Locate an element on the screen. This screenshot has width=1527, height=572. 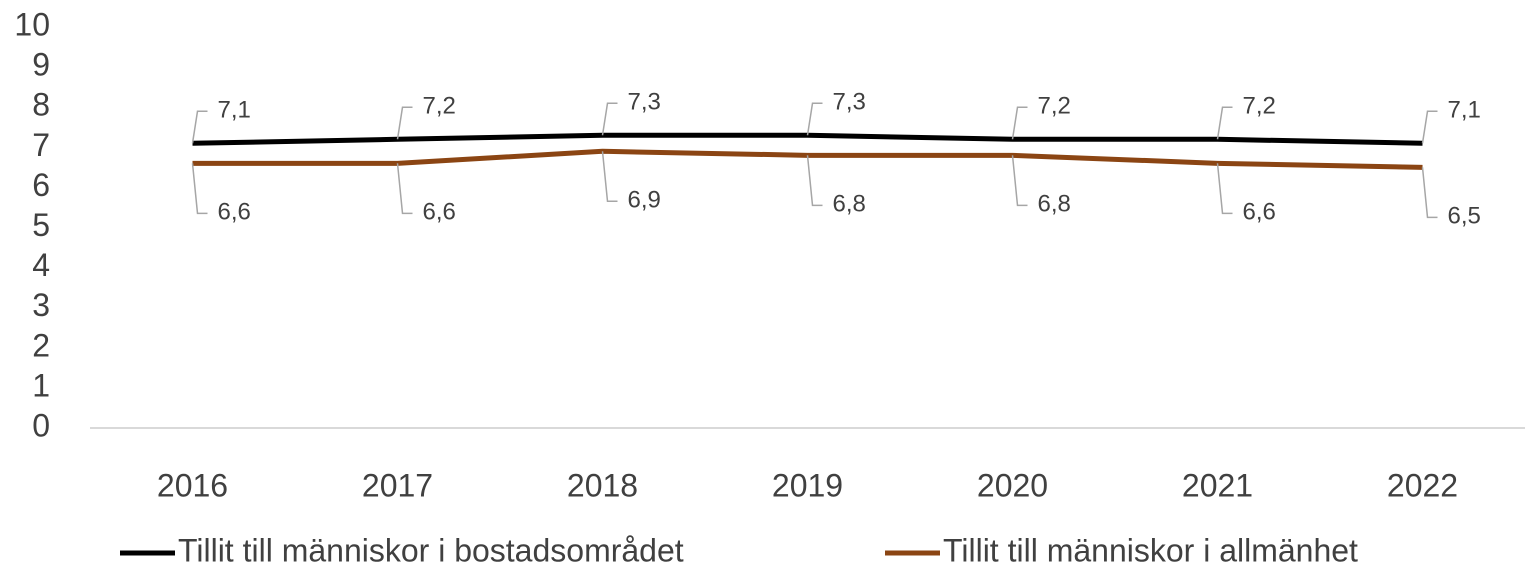
y-tick-label: 0 is located at coordinates (41, 425).